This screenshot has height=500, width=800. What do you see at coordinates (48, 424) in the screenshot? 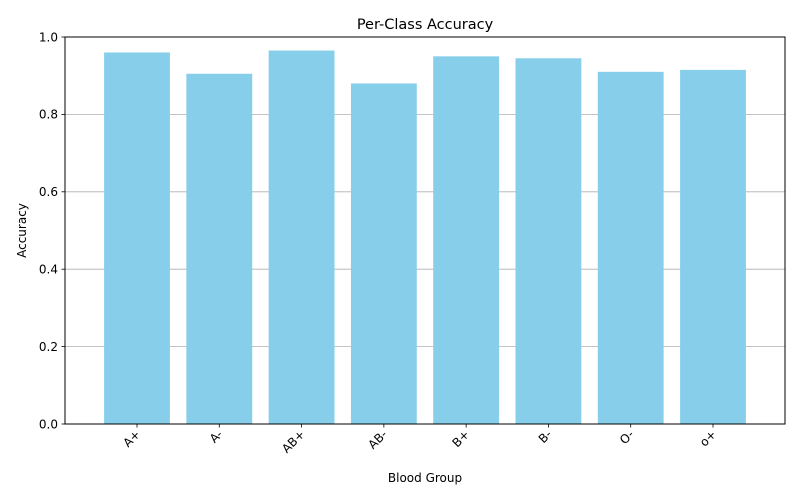
I see `y-tick-label: 0.0` at bounding box center [48, 424].